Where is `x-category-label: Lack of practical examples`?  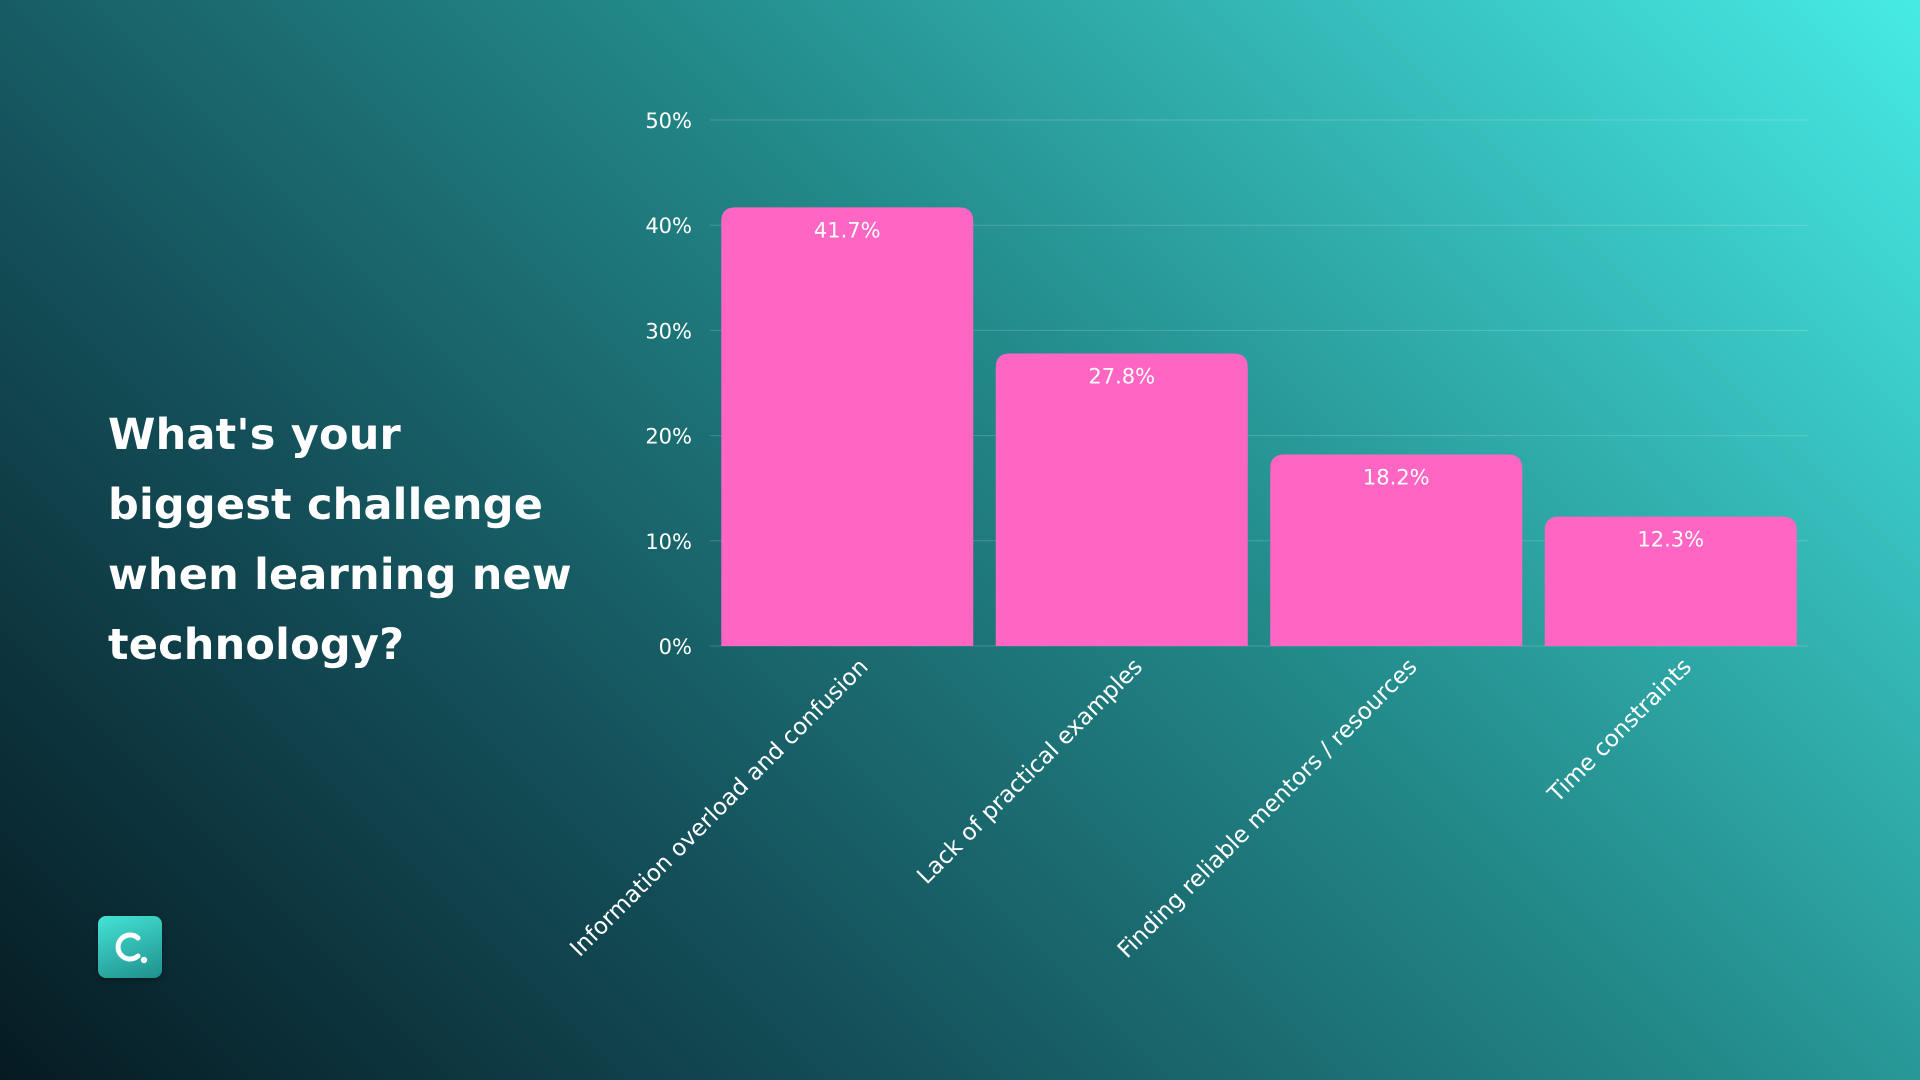 x-category-label: Lack of practical examples is located at coordinates (1030, 772).